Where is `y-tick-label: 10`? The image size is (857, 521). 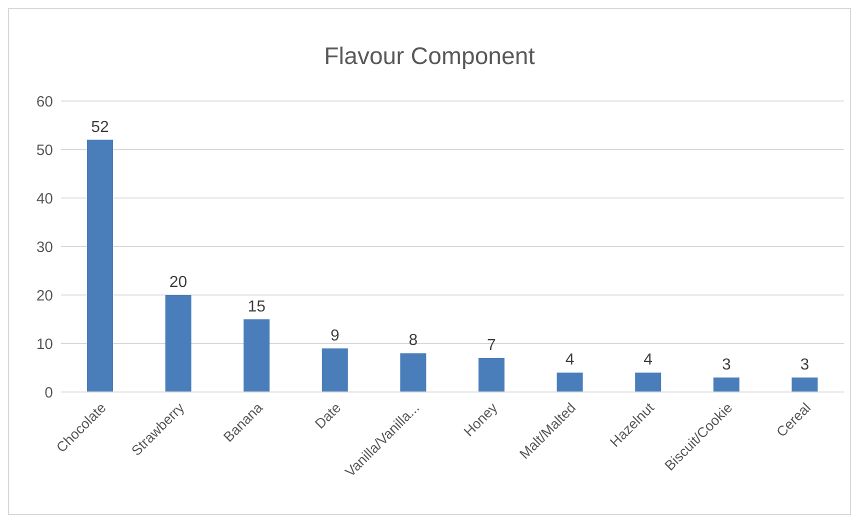 y-tick-label: 10 is located at coordinates (44, 344).